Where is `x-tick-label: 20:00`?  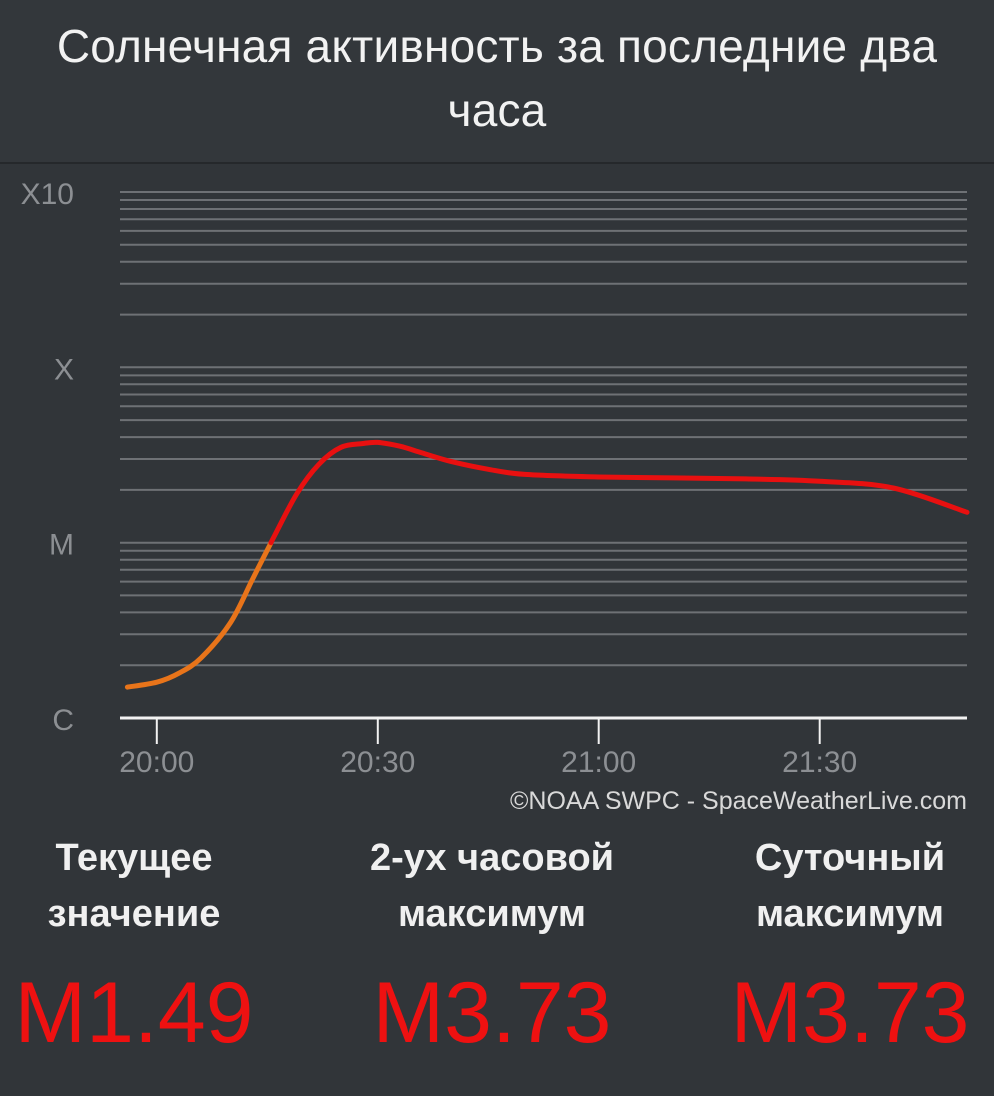 x-tick-label: 20:00 is located at coordinates (156, 762).